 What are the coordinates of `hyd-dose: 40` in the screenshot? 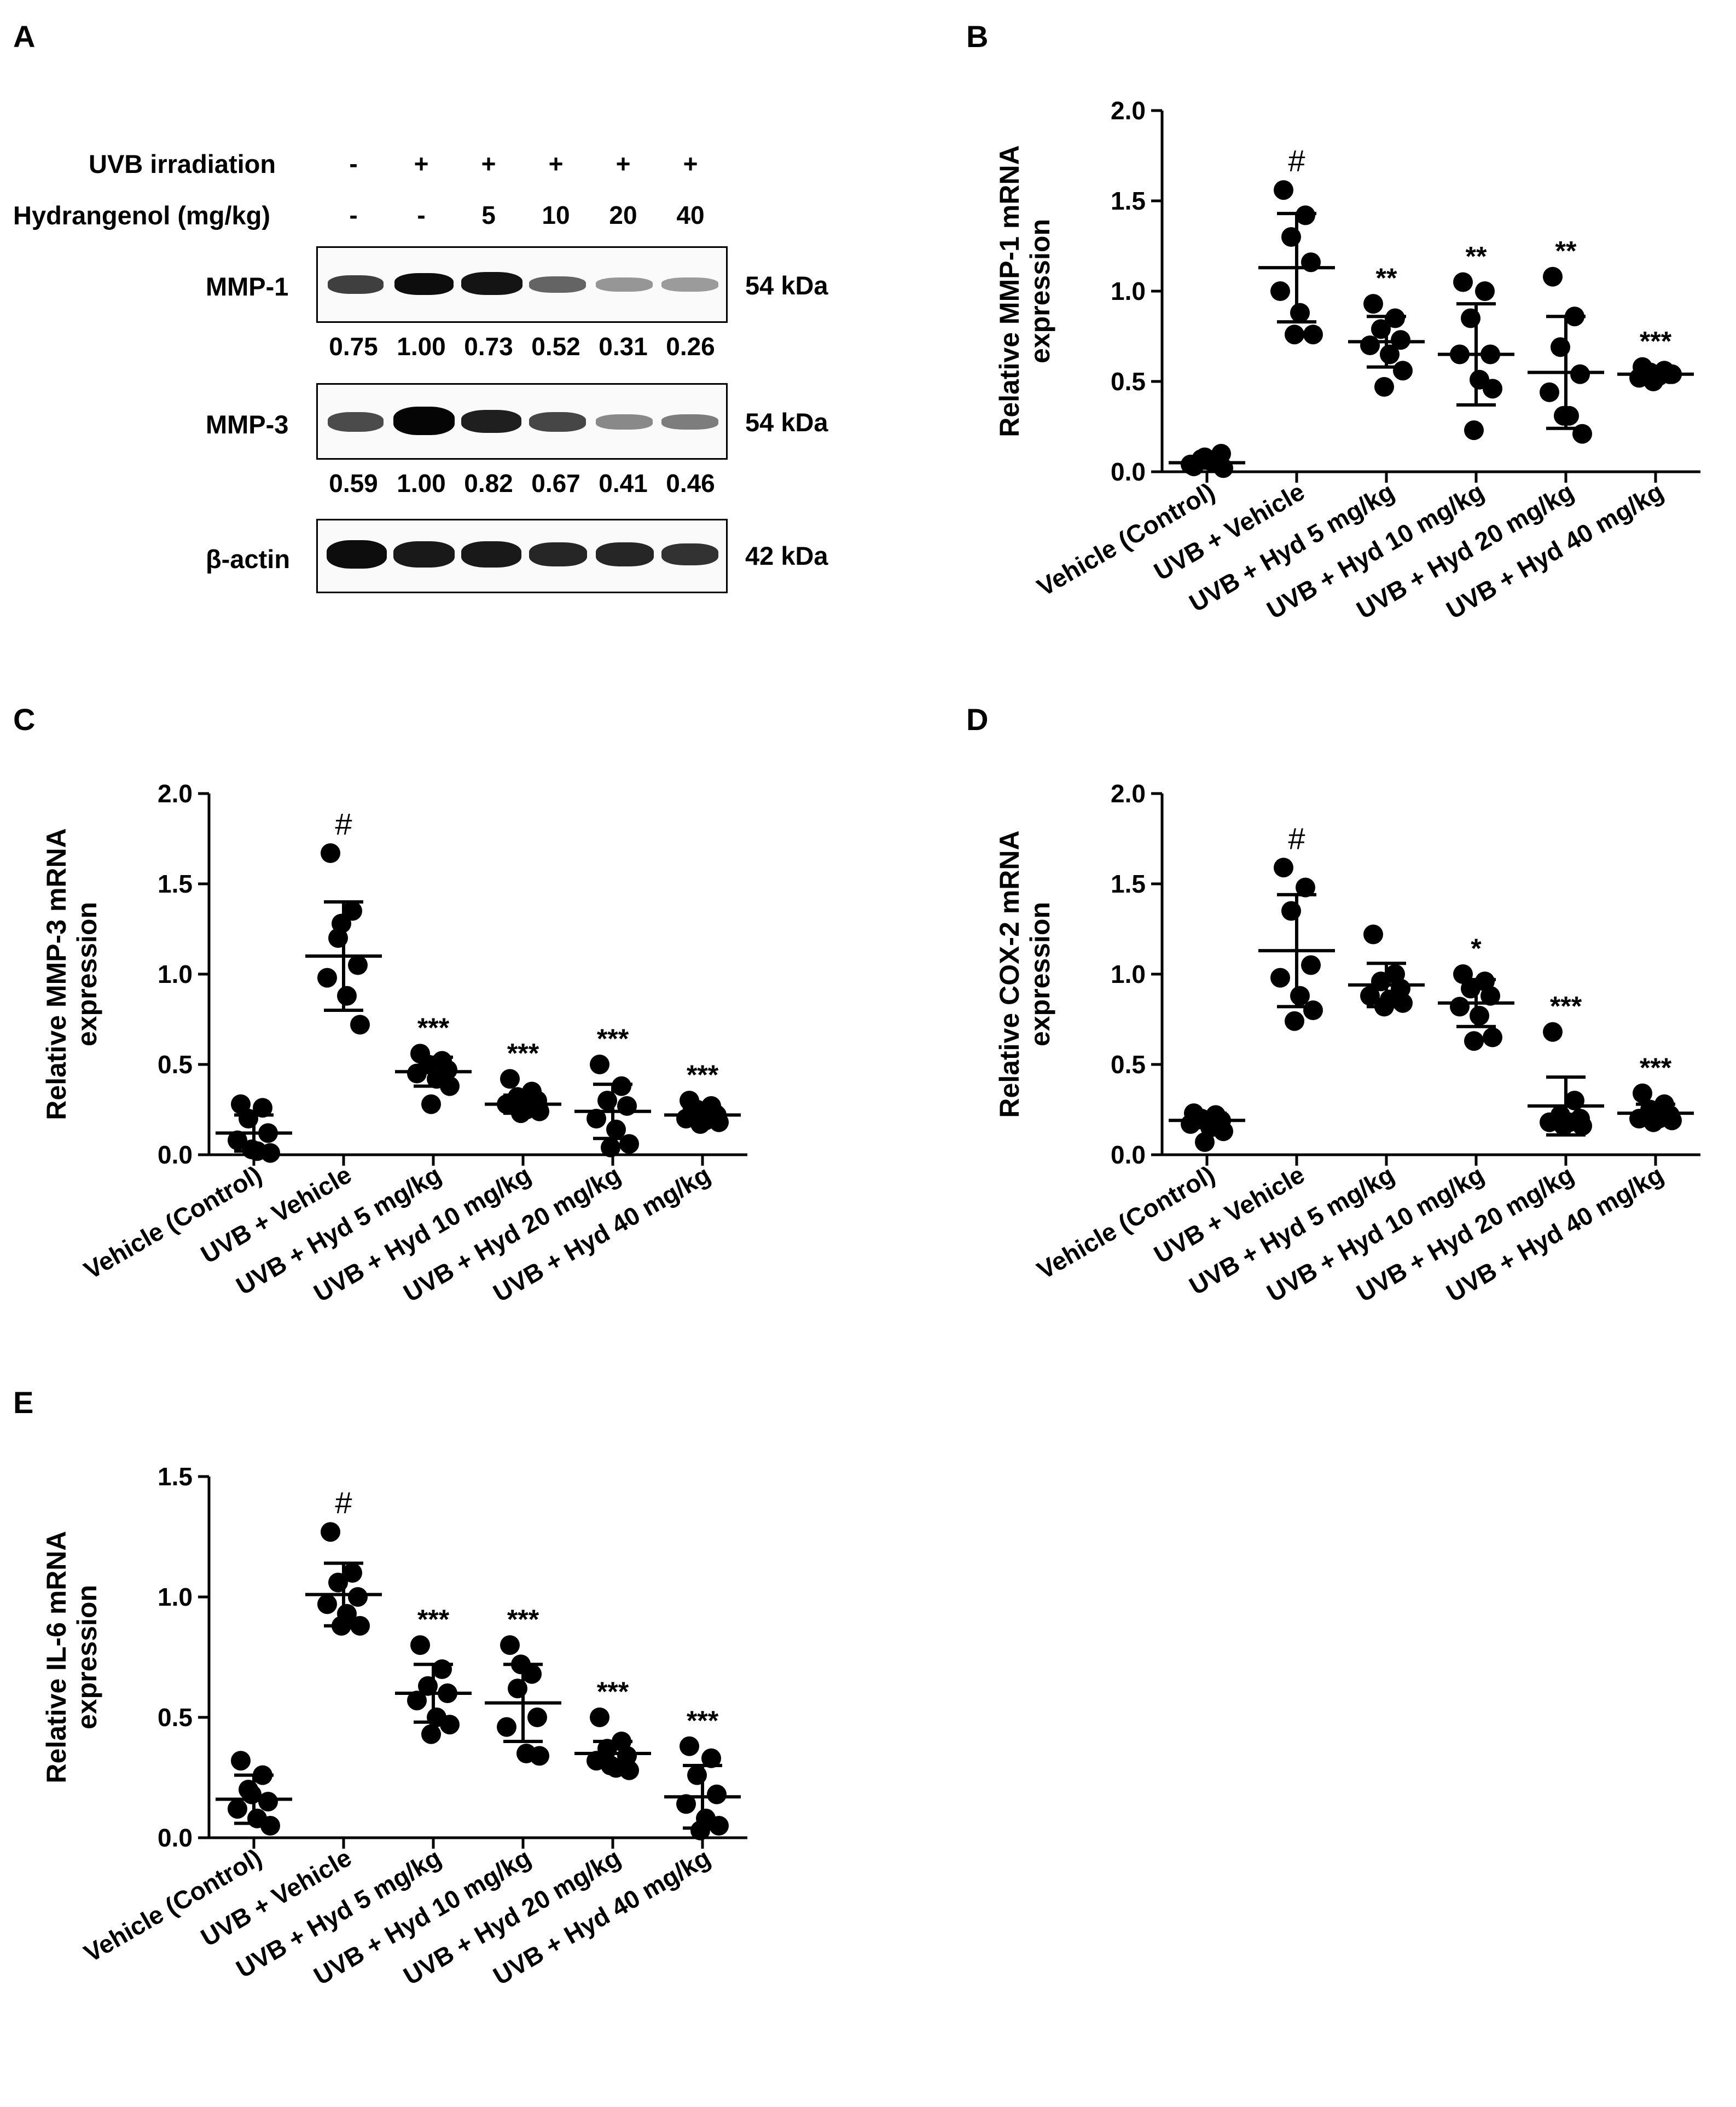 It's located at (690, 215).